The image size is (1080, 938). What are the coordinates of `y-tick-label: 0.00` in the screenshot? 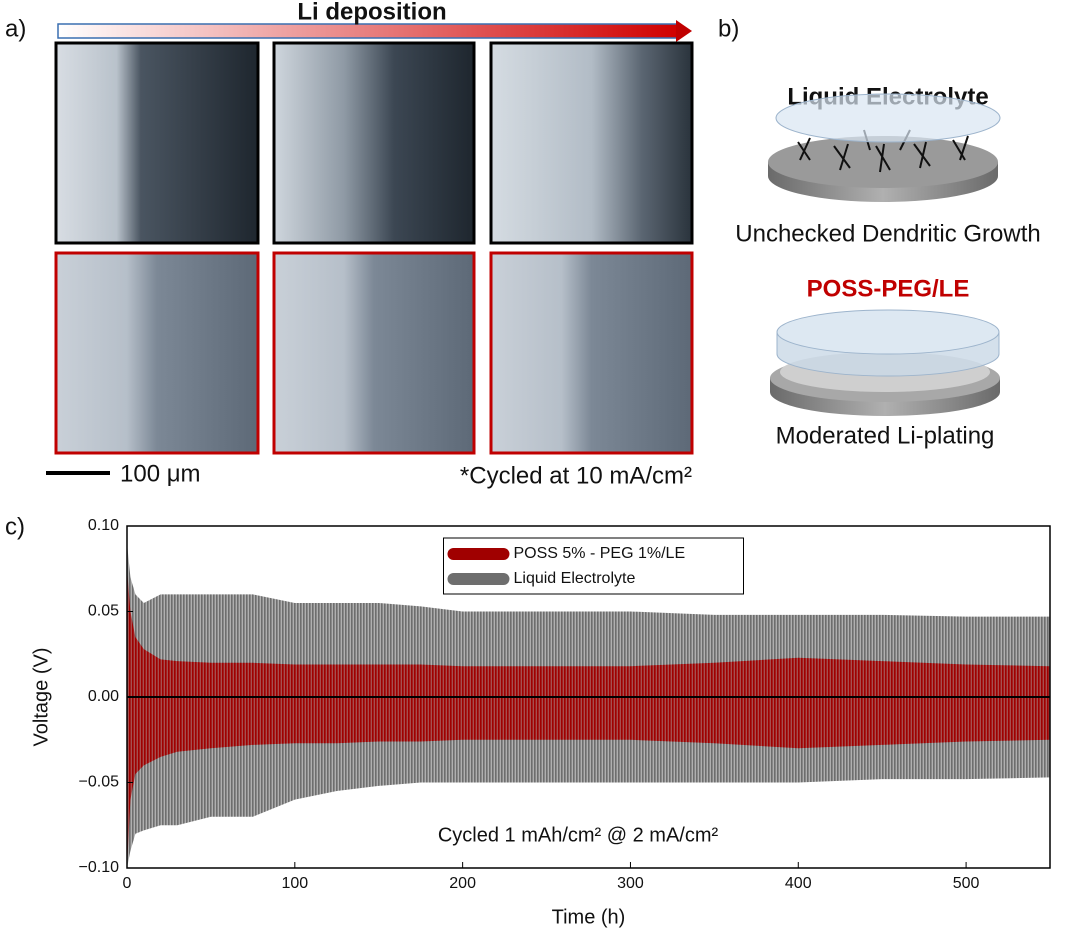 It's located at (103, 696).